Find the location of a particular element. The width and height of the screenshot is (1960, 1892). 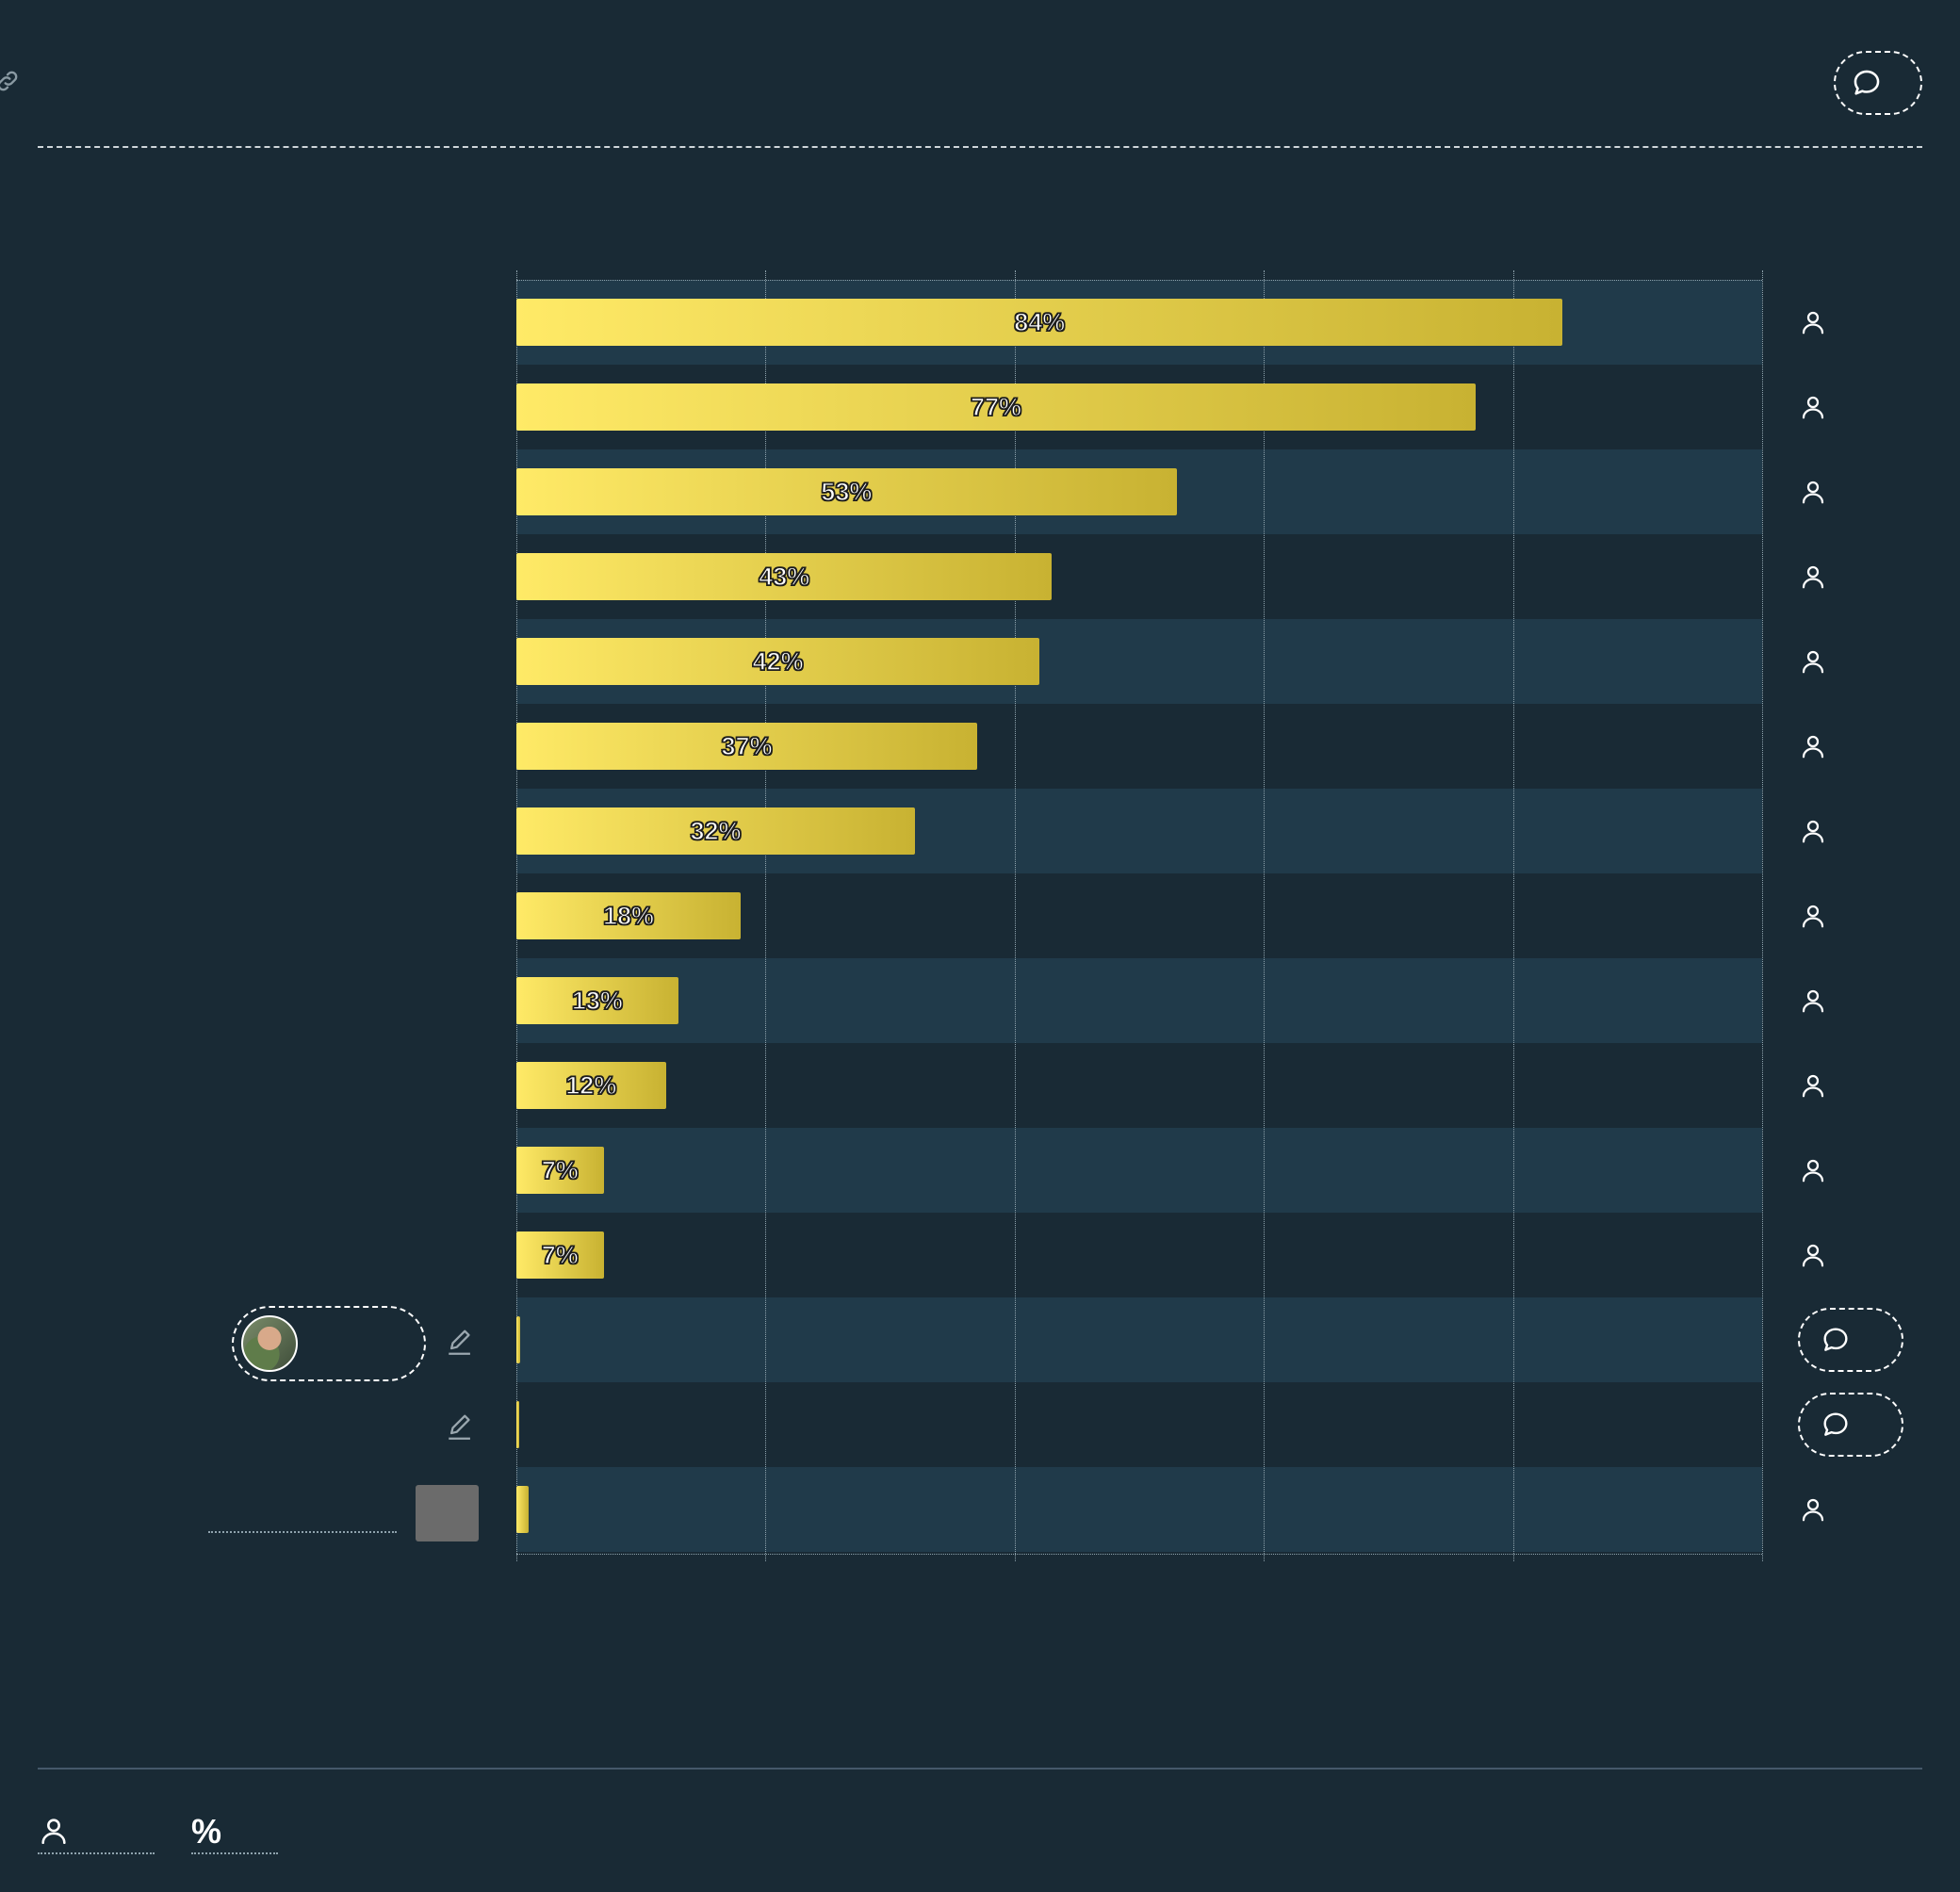

chart-top-axis is located at coordinates (1139, 280).